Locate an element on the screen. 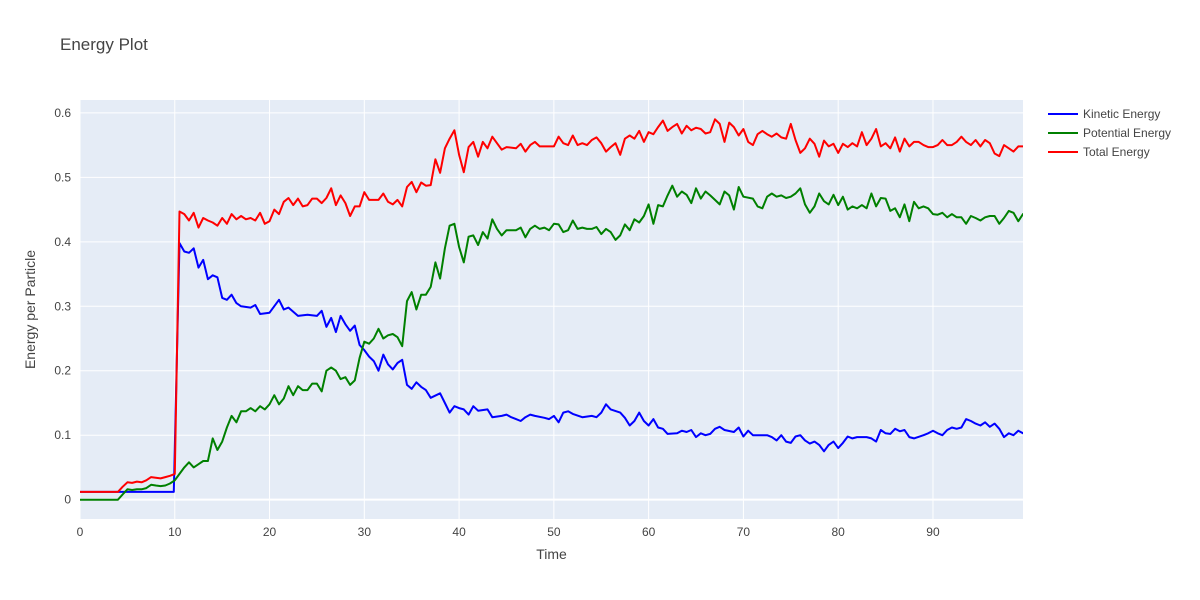 This screenshot has width=1200, height=600. x-tick-label: 40 is located at coordinates (459, 532).